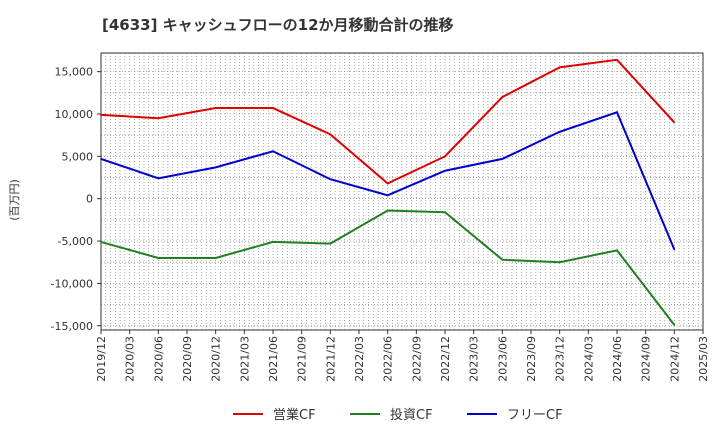 Image resolution: width=720 pixels, height=440 pixels. What do you see at coordinates (78, 156) in the screenshot?
I see `y-tick-label: 5,000` at bounding box center [78, 156].